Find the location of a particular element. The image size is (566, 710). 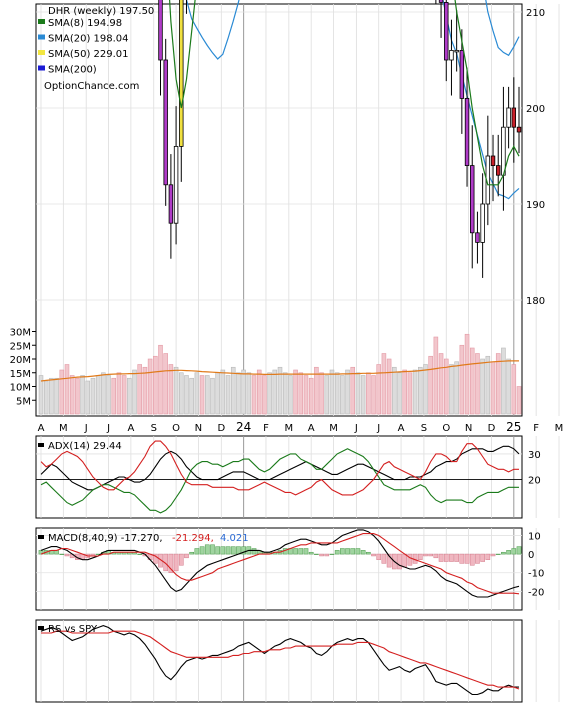

rs-label: RS vs SPY is located at coordinates (73, 629).